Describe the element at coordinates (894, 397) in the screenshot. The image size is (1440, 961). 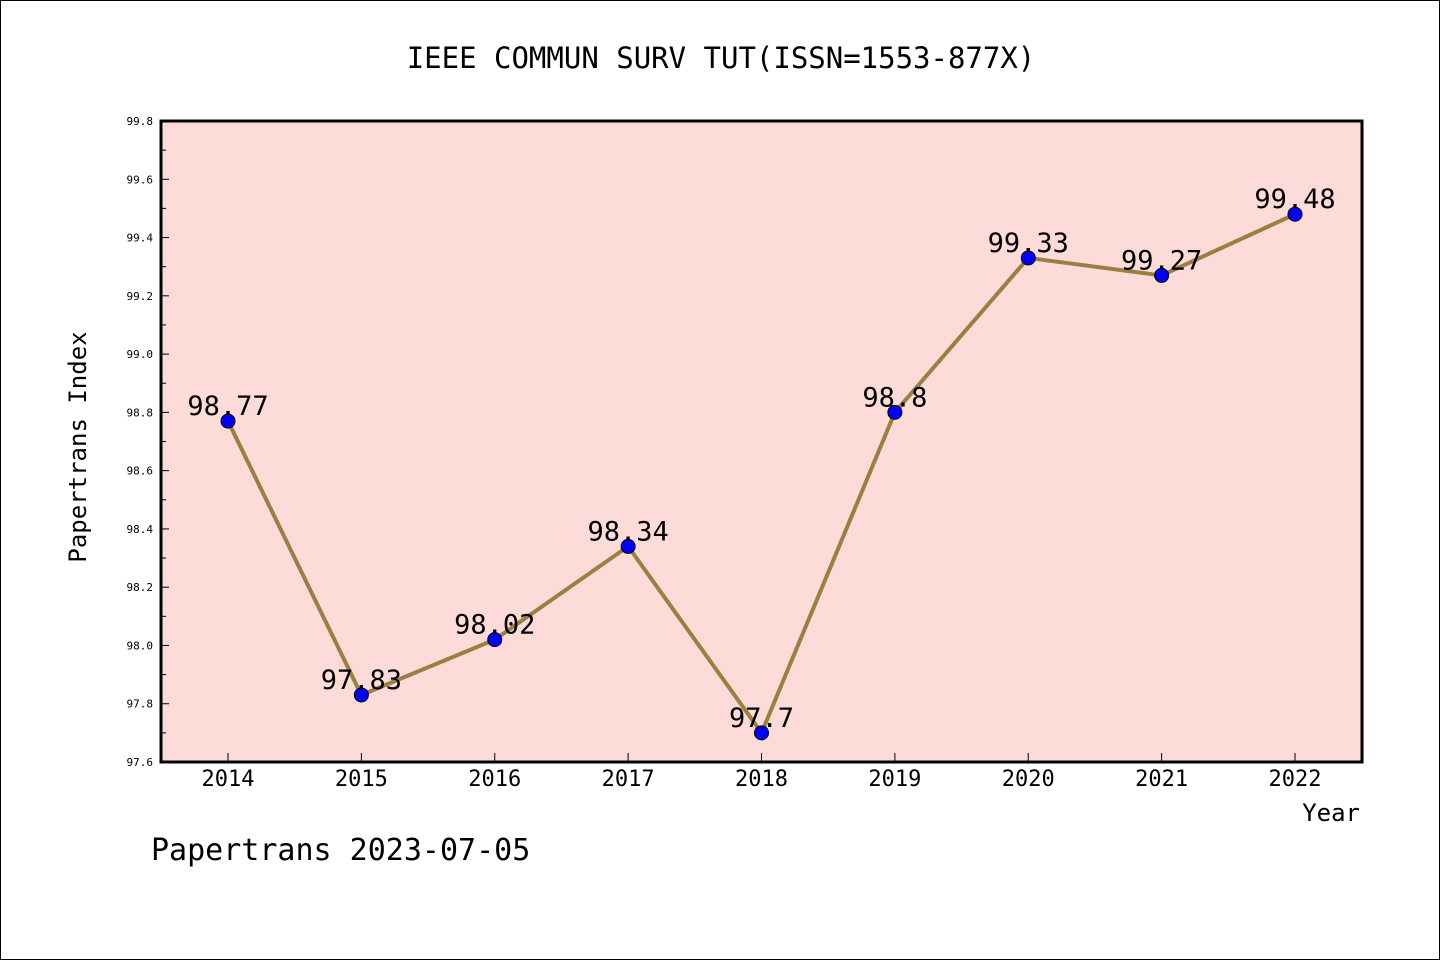
I see `data-label: 98.8` at that location.